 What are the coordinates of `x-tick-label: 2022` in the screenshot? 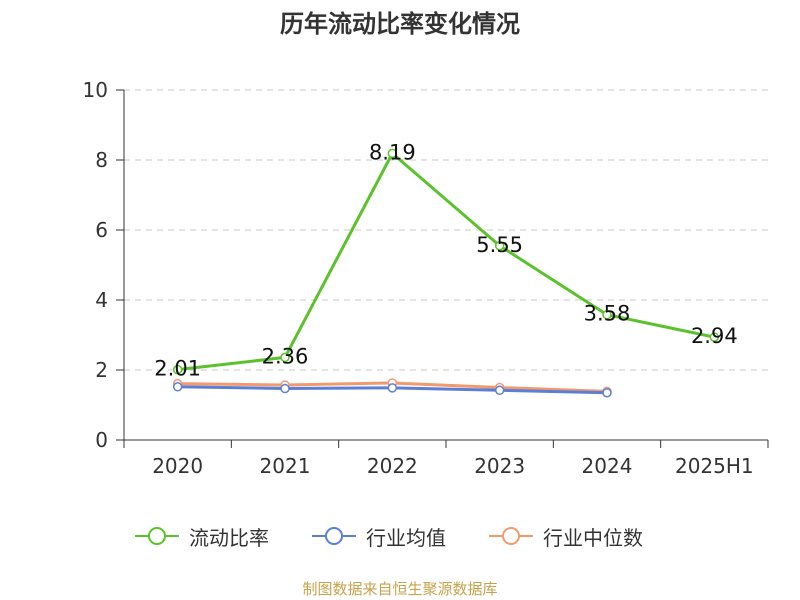 It's located at (392, 466).